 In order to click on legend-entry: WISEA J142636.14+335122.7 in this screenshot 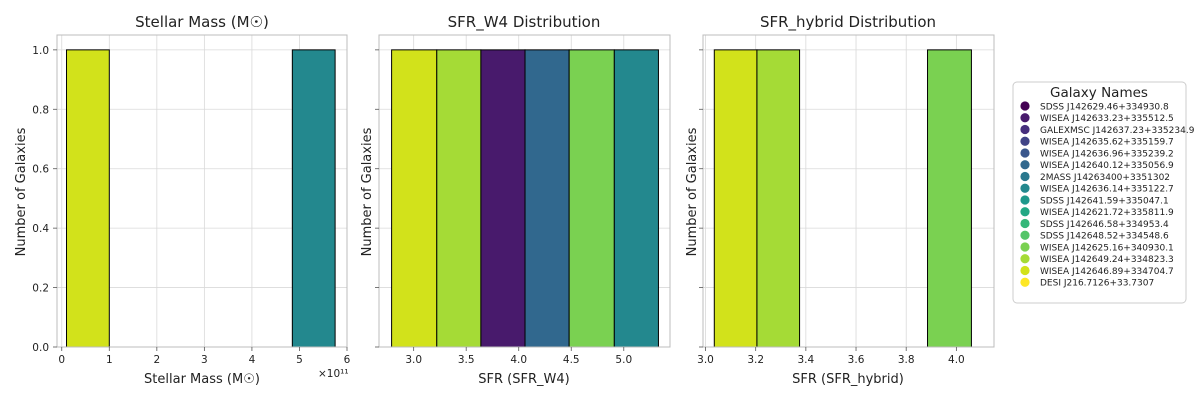, I will do `click(1107, 190)`.